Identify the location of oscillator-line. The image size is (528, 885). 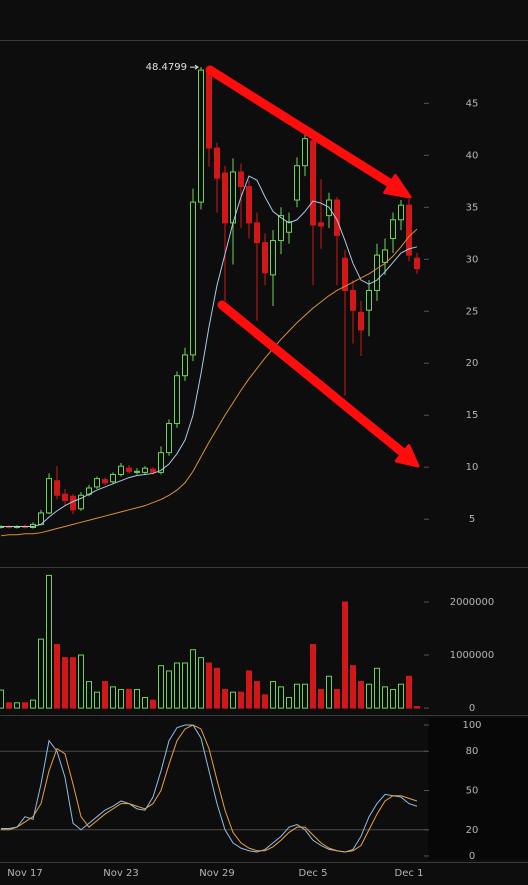
(209, 788).